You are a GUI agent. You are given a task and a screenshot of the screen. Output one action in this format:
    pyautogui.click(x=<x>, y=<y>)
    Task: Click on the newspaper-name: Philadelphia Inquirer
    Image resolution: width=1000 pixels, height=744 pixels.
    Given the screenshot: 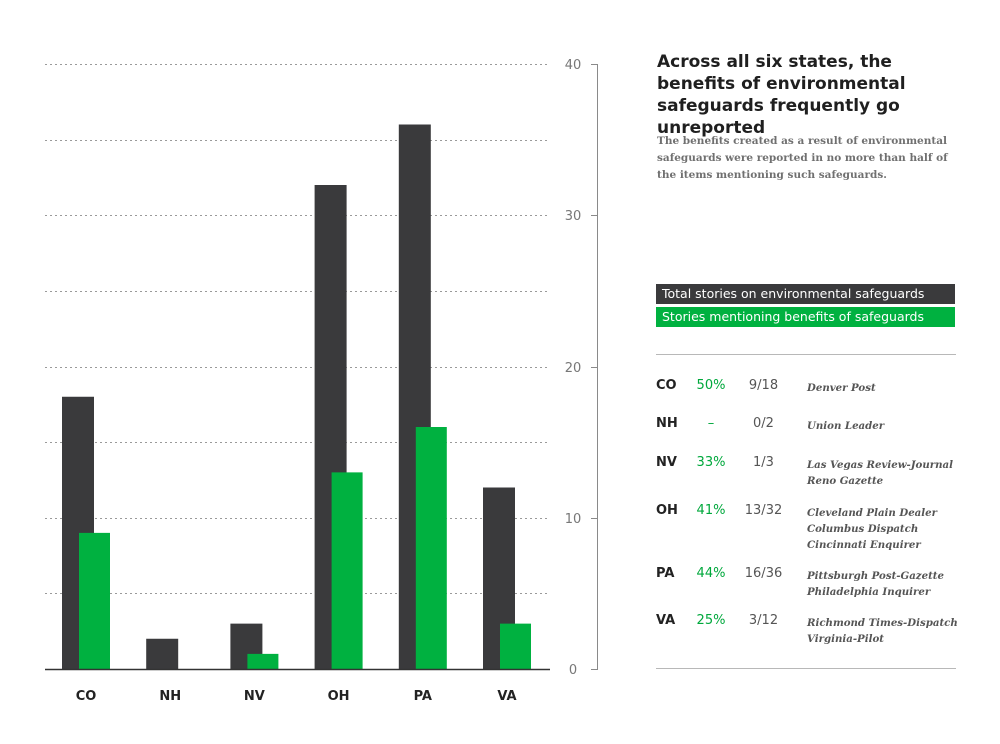 What is the action you would take?
    pyautogui.click(x=869, y=592)
    